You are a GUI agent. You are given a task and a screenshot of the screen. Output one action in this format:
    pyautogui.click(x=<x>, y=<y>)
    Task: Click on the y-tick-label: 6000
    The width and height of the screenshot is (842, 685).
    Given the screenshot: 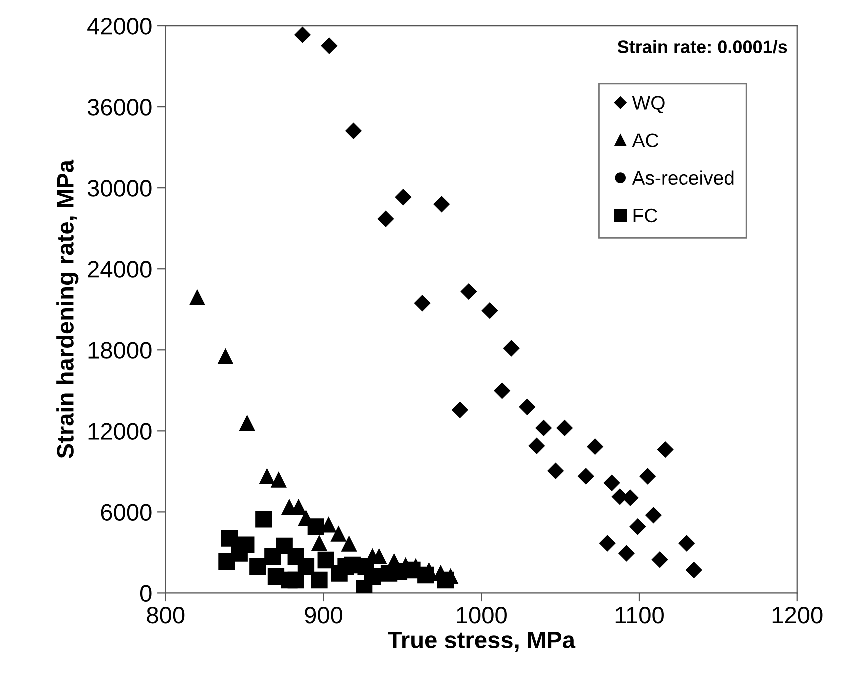 What is the action you would take?
    pyautogui.click(x=126, y=512)
    